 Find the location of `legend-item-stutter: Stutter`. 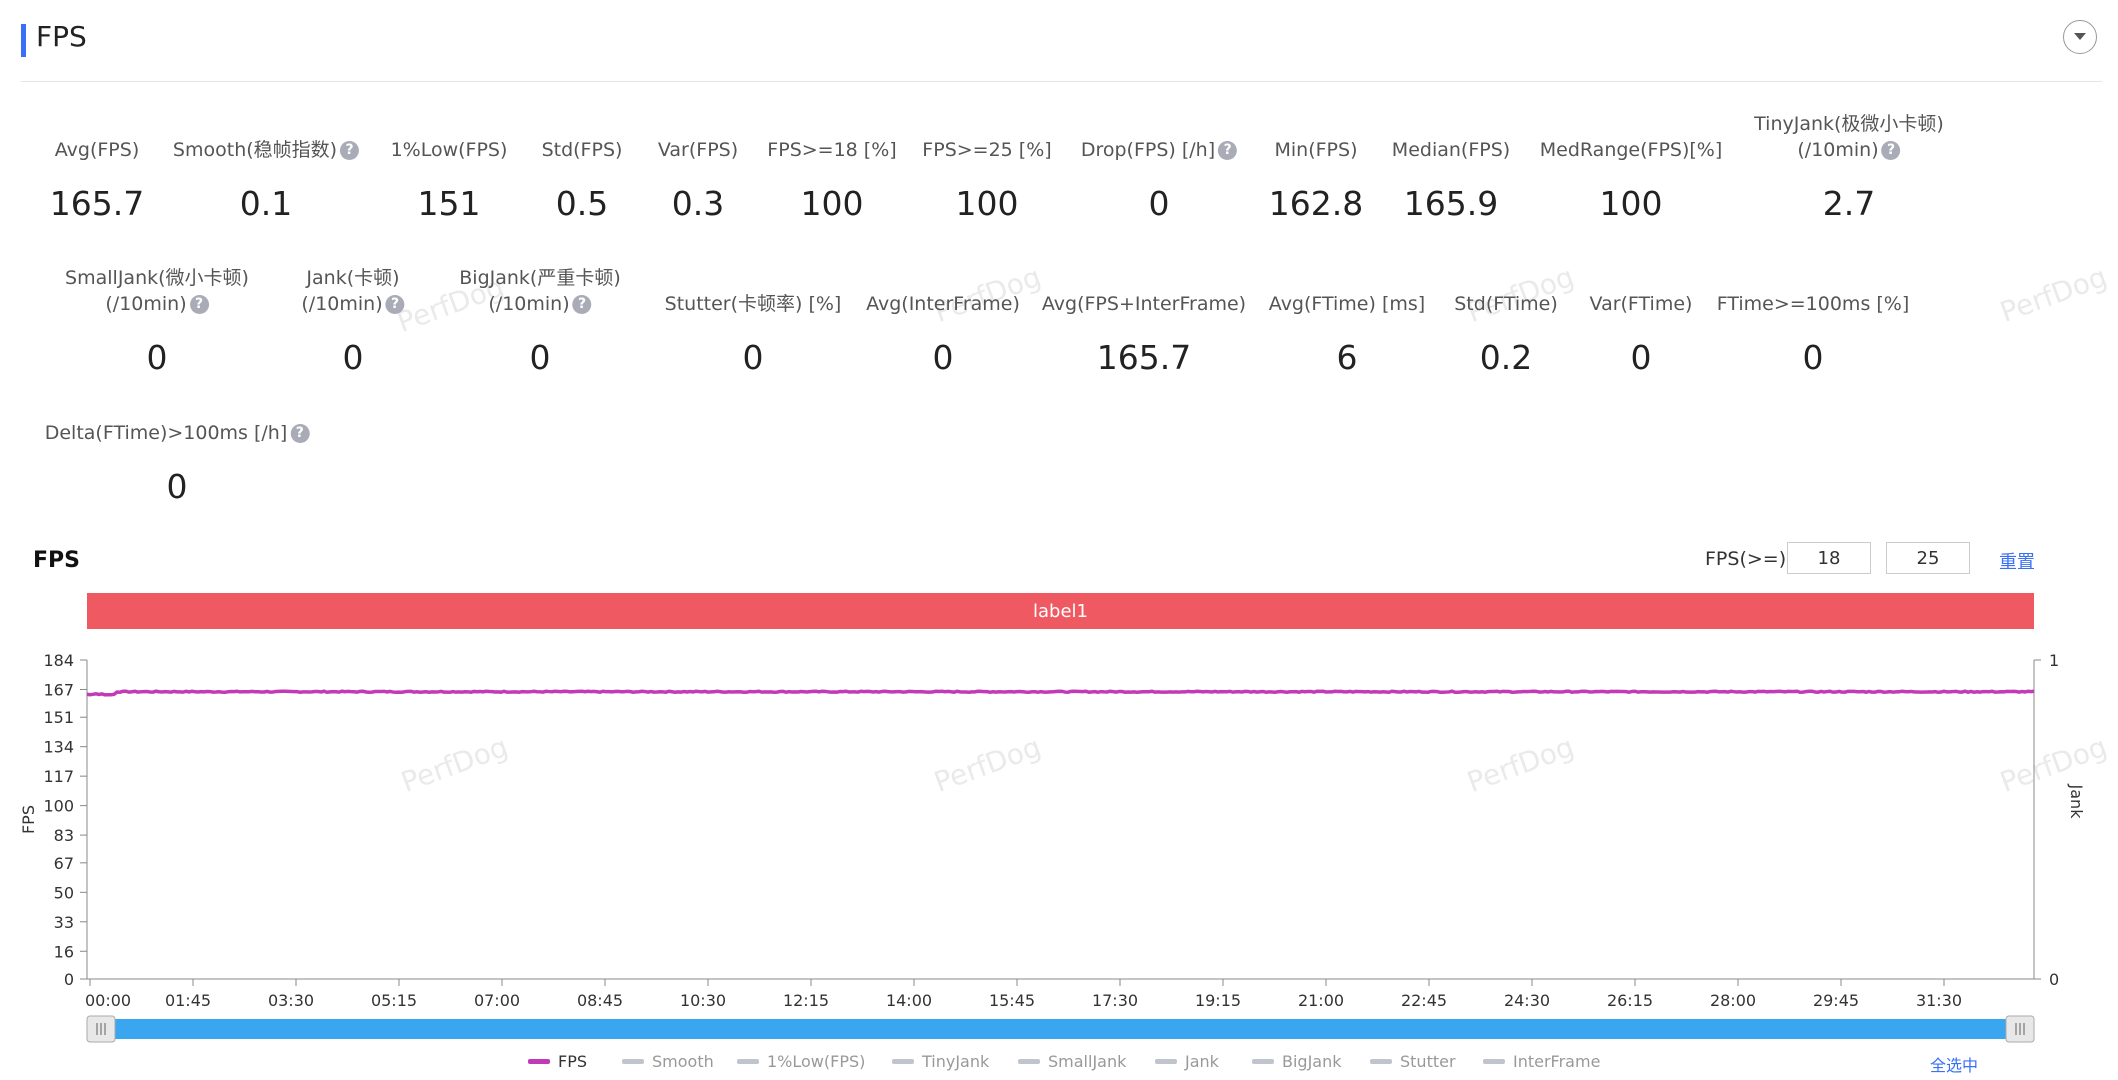

legend-item-stutter: Stutter is located at coordinates (1413, 1061).